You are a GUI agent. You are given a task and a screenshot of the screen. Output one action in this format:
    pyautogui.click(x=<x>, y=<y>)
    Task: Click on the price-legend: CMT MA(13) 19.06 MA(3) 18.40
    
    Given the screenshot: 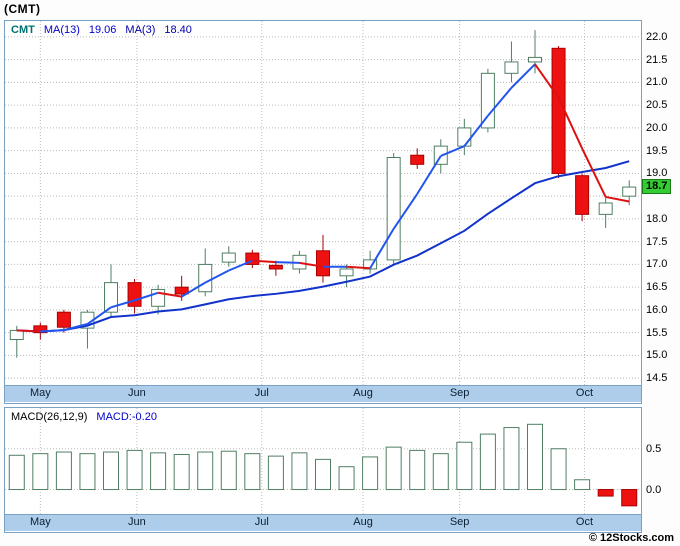 What is the action you would take?
    pyautogui.click(x=106, y=30)
    